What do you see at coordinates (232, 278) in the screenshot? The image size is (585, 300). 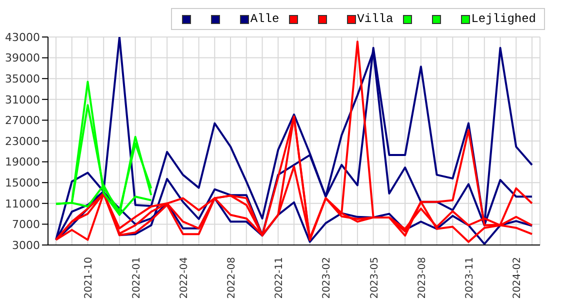 I see `x-tick-label: 2022-08` at bounding box center [232, 278].